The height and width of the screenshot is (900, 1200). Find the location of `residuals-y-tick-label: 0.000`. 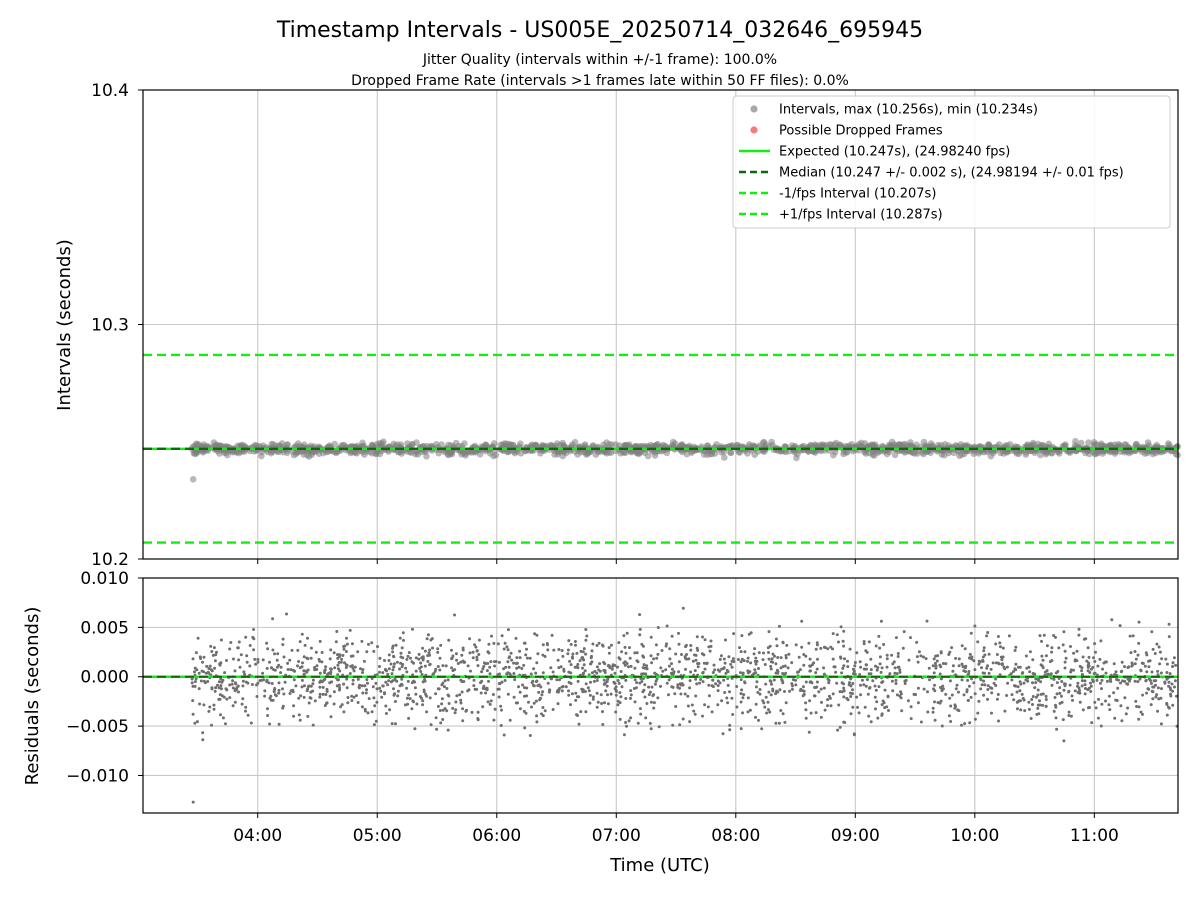

residuals-y-tick-label: 0.000 is located at coordinates (104, 678).